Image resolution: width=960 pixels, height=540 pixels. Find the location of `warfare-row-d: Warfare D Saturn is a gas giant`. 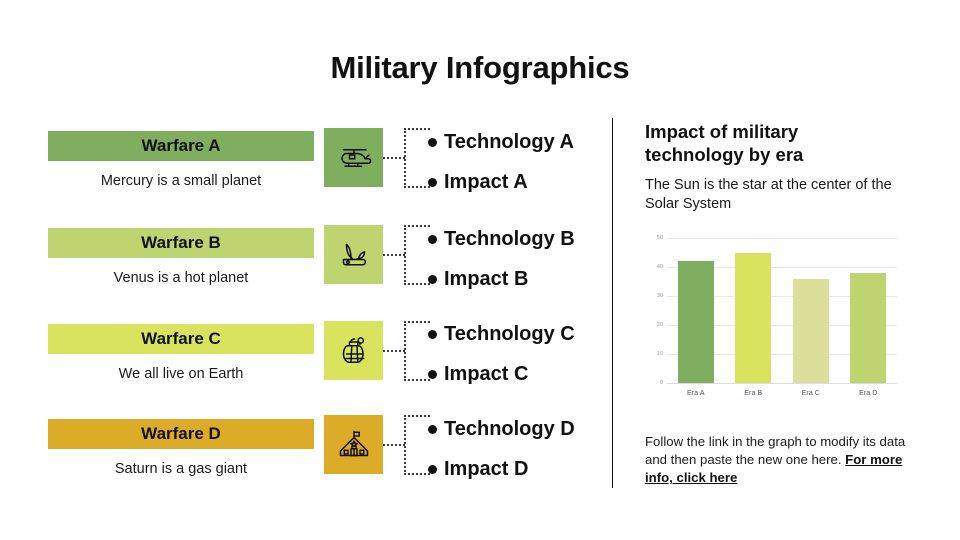

warfare-row-d: Warfare D Saturn is a gas giant is located at coordinates (181, 448).